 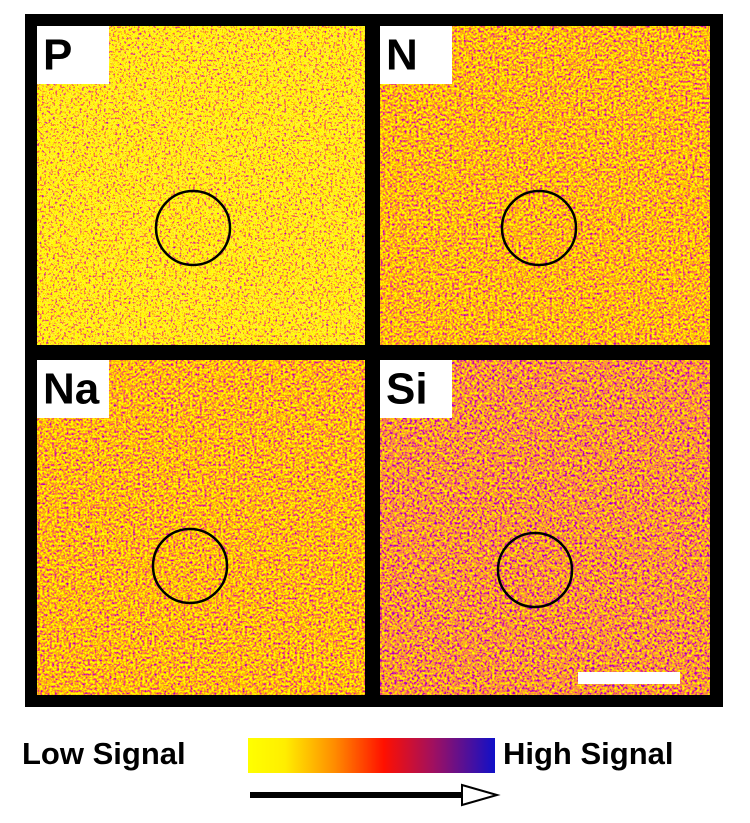 I want to click on panel-label: P, so click(x=57, y=55).